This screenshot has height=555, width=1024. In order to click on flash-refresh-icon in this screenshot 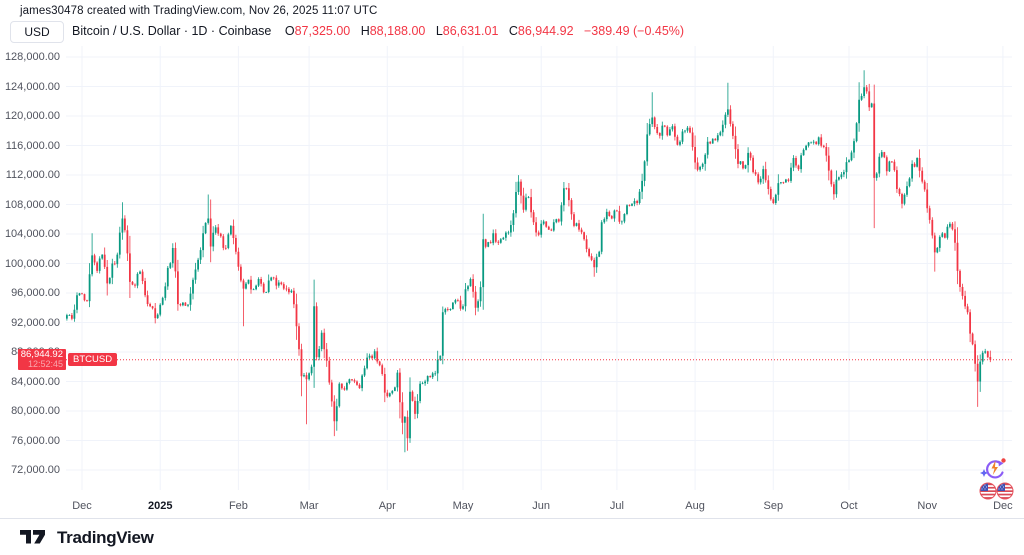, I will do `click(993, 468)`.